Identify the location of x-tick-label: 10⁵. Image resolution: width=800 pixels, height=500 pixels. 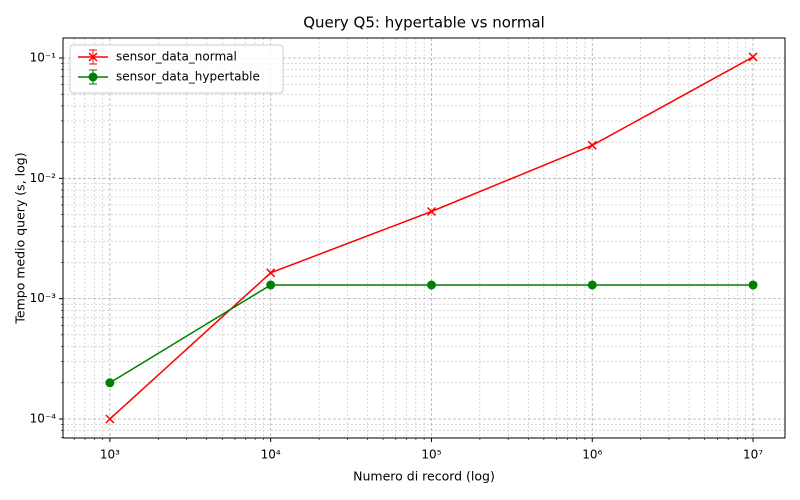
(431, 455).